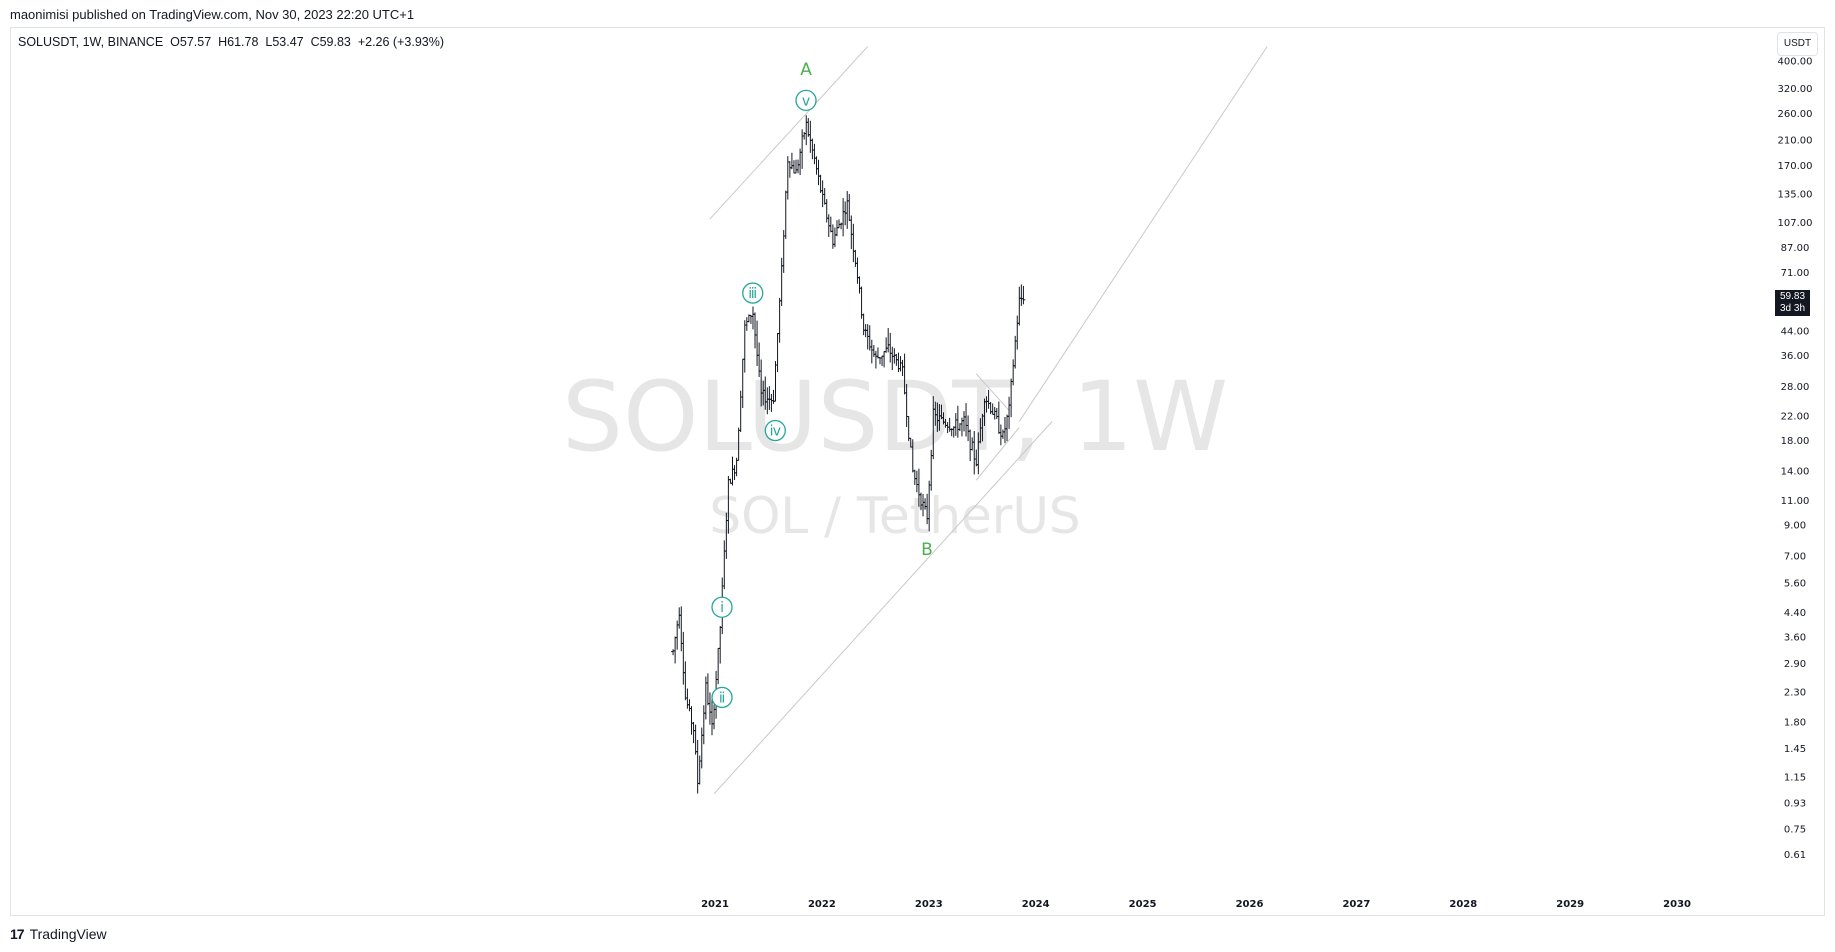 Image resolution: width=1835 pixels, height=952 pixels. I want to click on currency-button: USDT, so click(1797, 44).